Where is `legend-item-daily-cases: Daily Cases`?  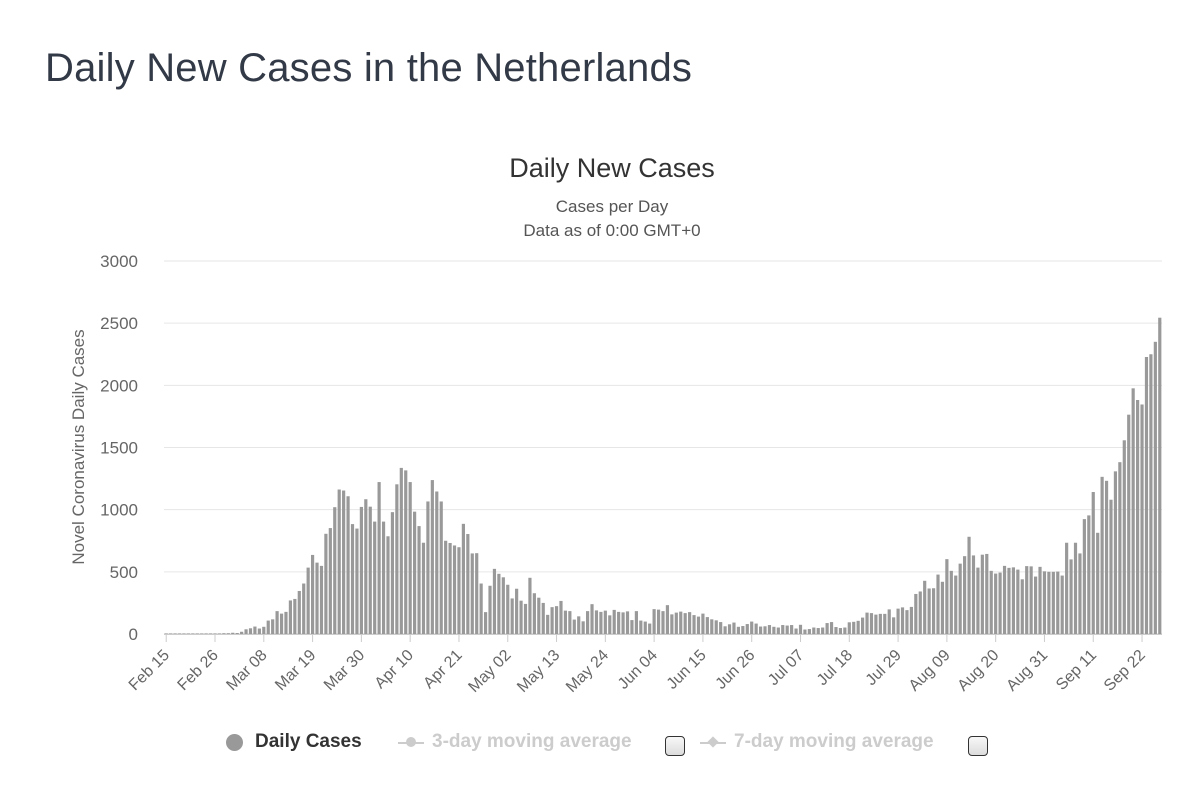
legend-item-daily-cases: Daily Cases is located at coordinates (294, 742).